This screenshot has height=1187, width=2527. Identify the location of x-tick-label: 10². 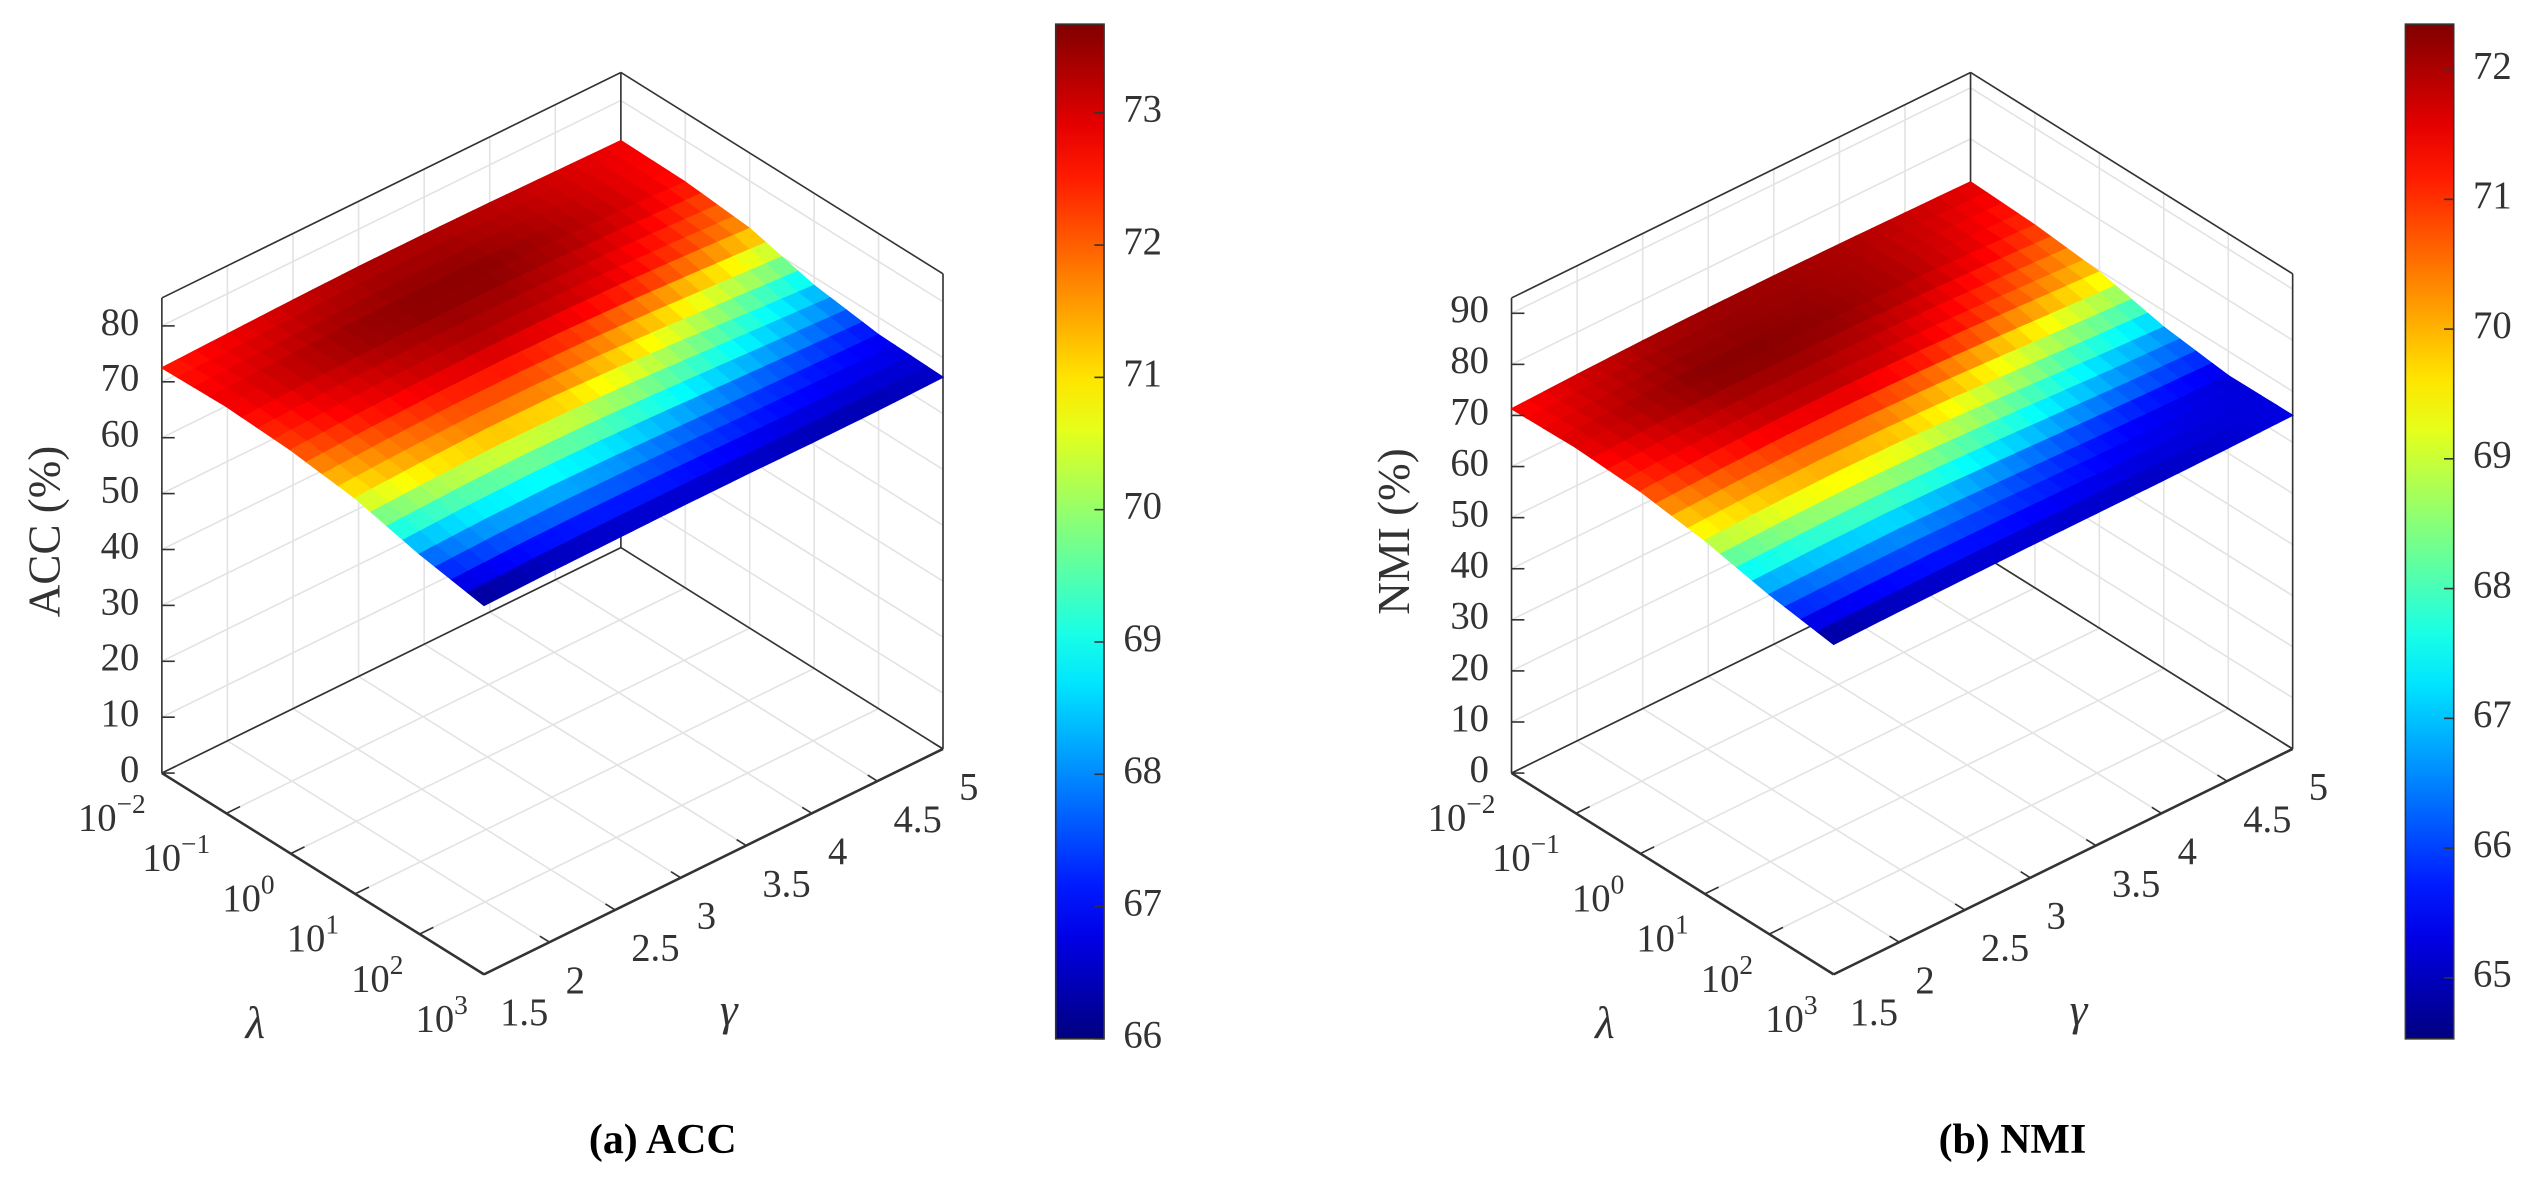
(377, 975).